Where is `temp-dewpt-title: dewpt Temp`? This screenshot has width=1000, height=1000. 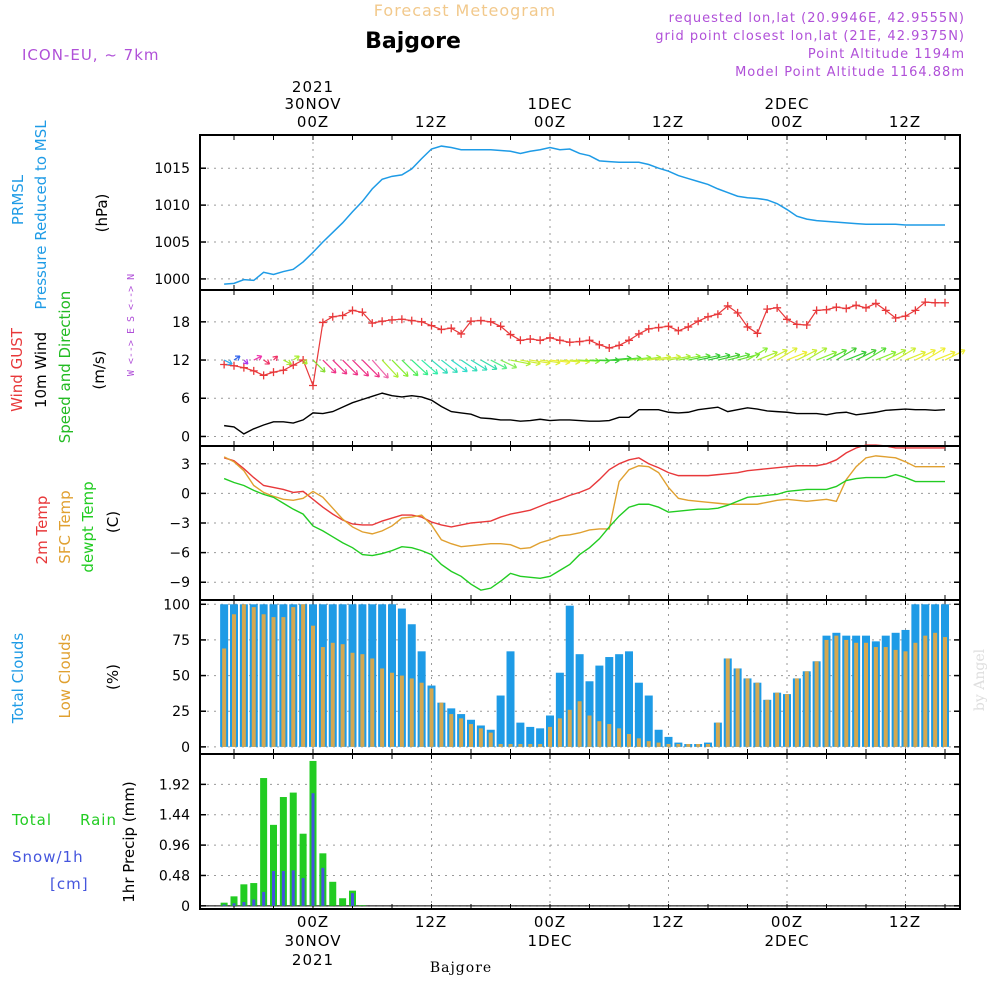
temp-dewpt-title: dewpt Temp is located at coordinates (88, 526).